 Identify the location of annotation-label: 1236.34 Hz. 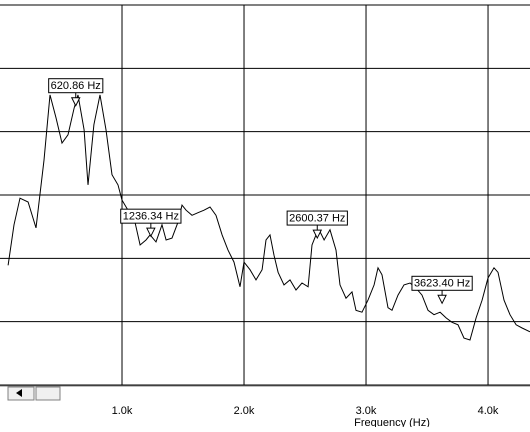
(151, 217).